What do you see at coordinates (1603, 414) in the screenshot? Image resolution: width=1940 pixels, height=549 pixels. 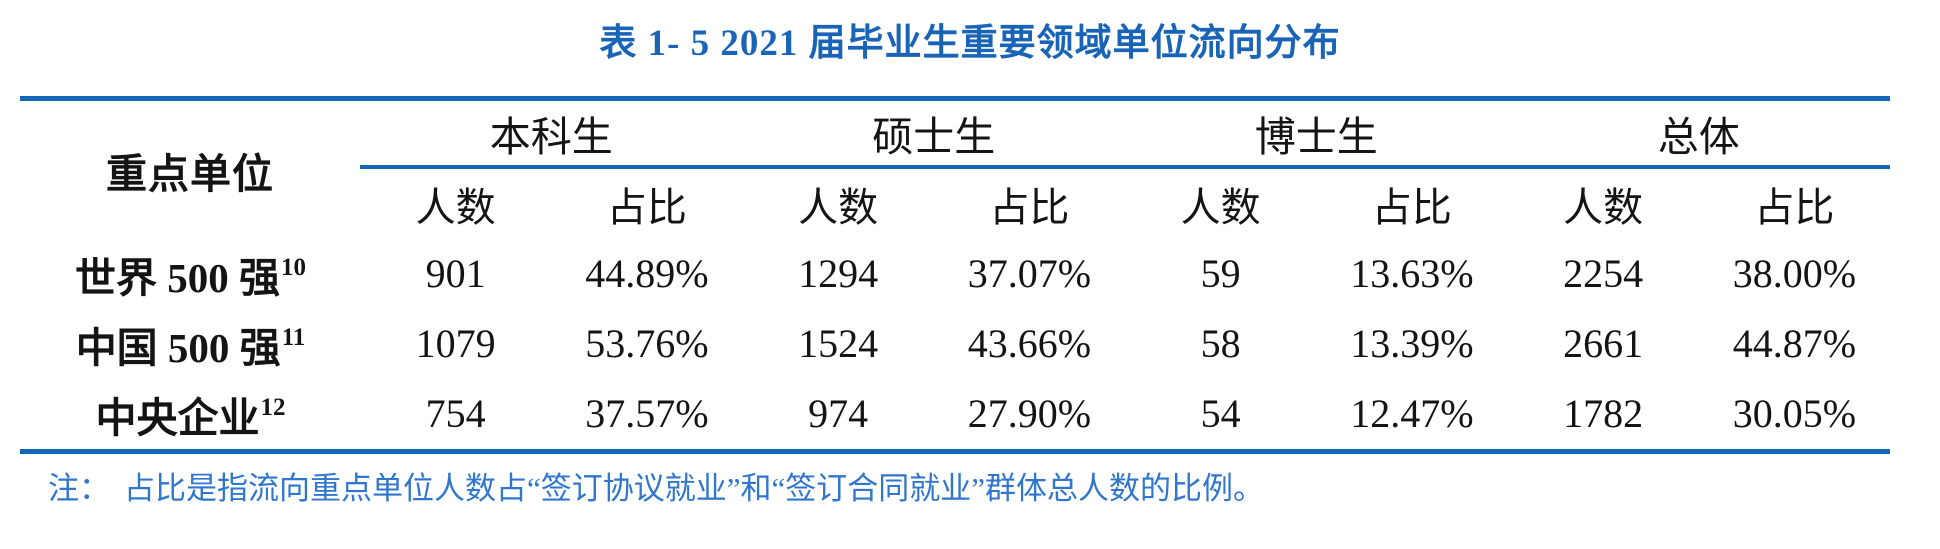 I see `cell-value: 1782` at bounding box center [1603, 414].